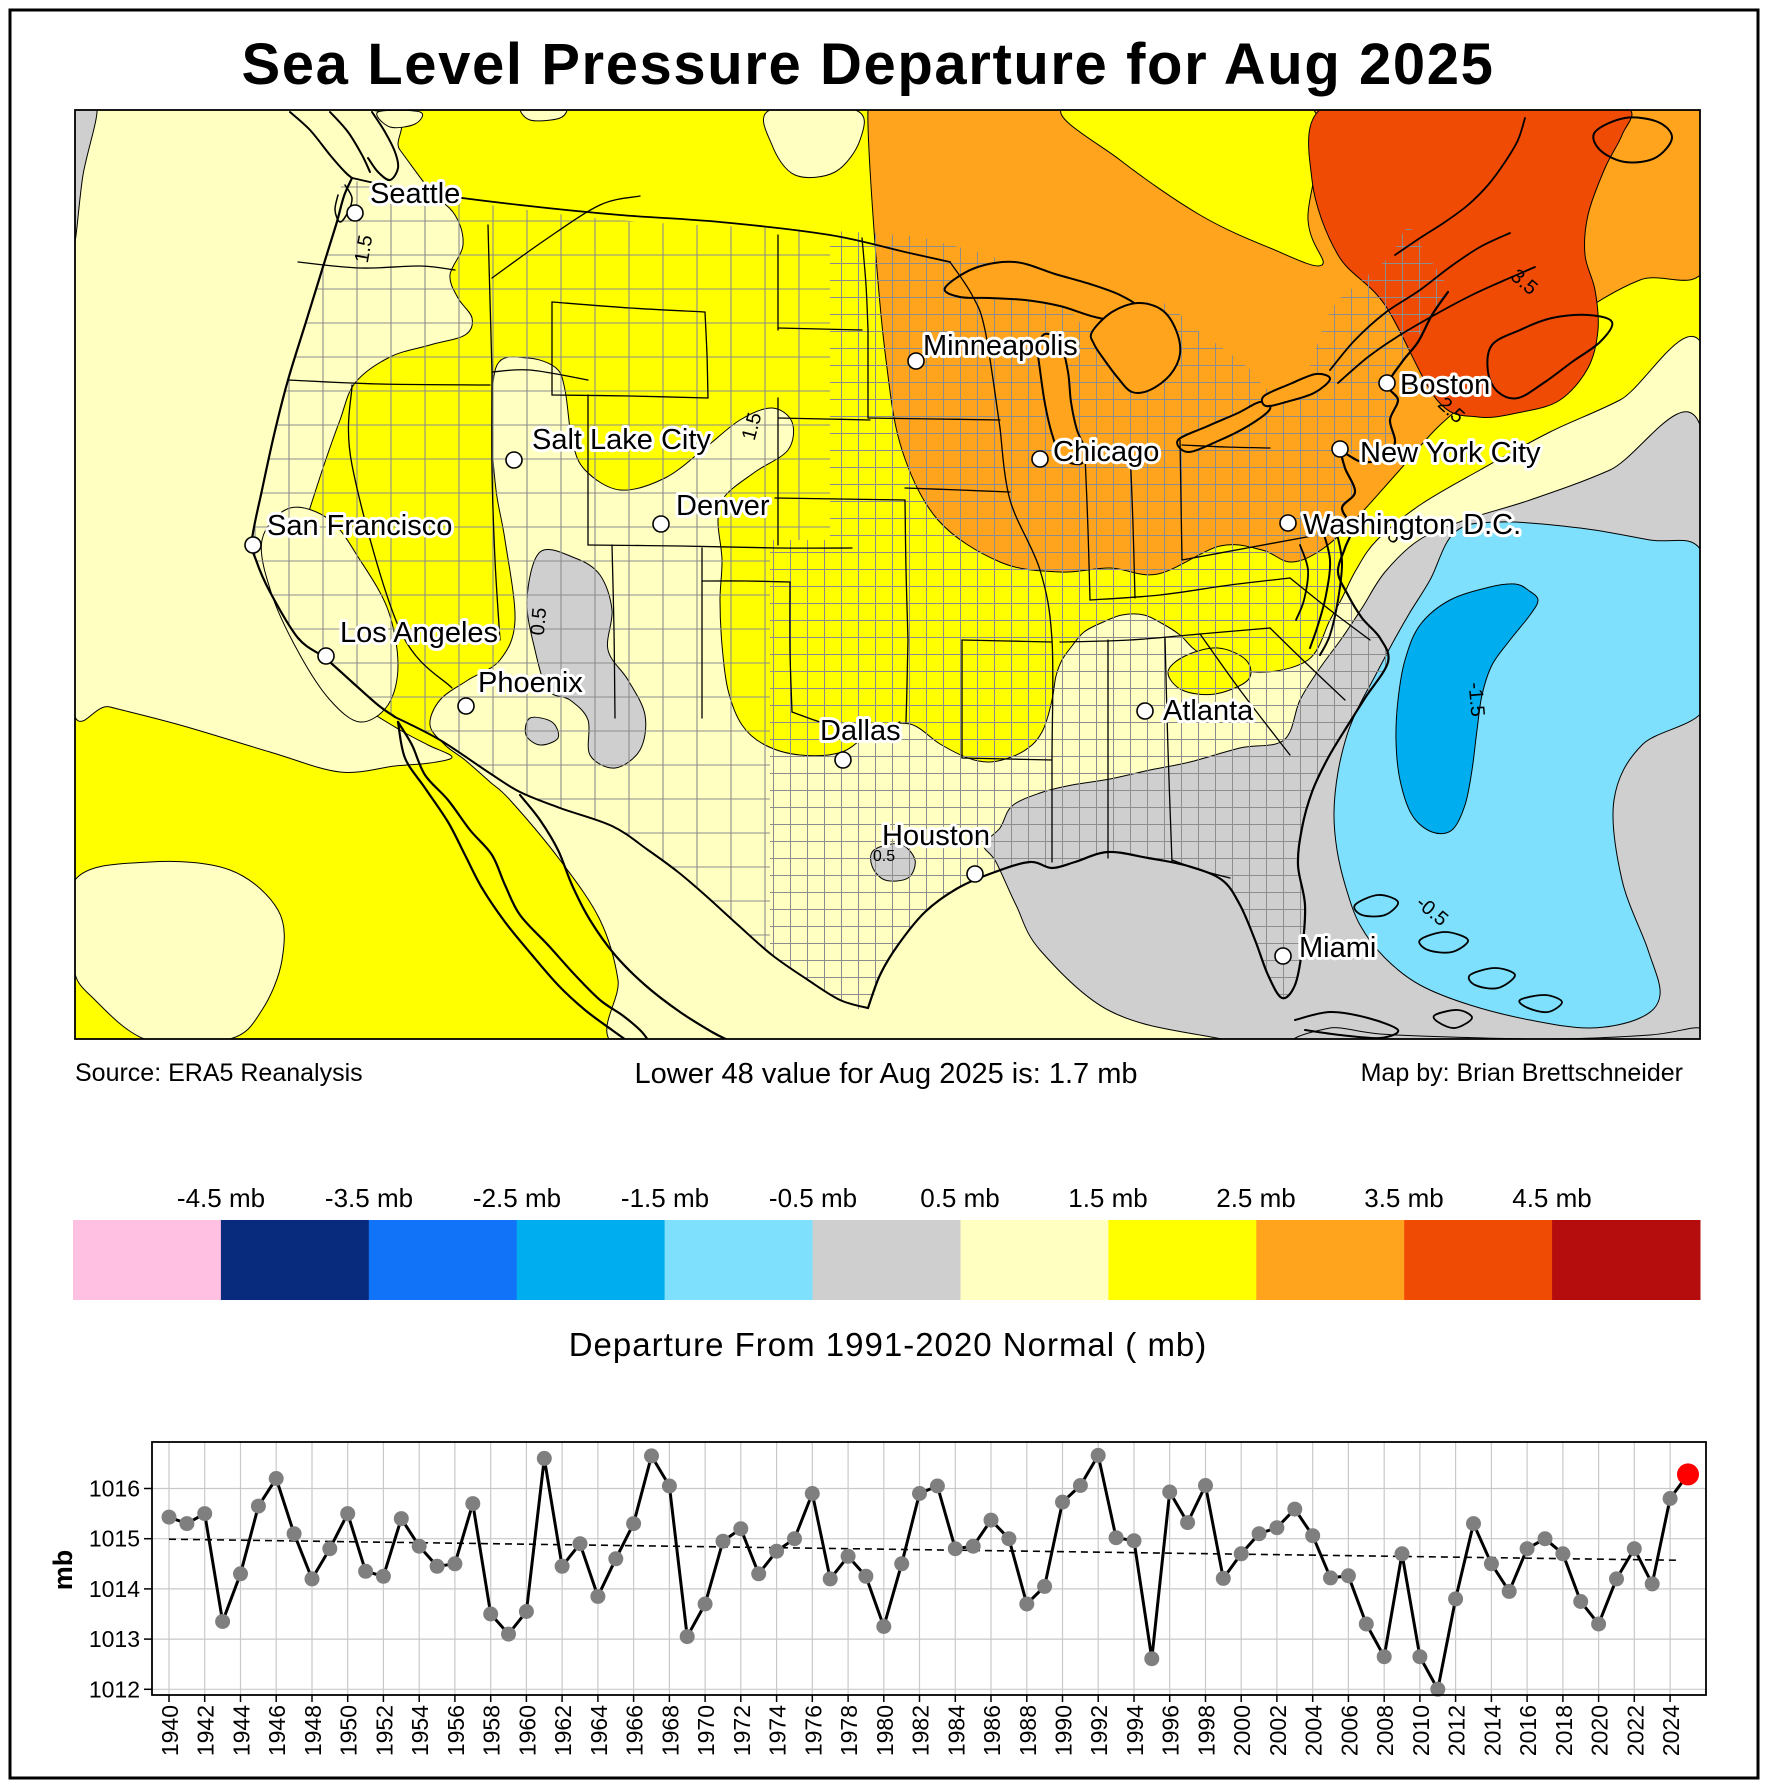  What do you see at coordinates (114, 1589) in the screenshot?
I see `svg-text: 1014` at bounding box center [114, 1589].